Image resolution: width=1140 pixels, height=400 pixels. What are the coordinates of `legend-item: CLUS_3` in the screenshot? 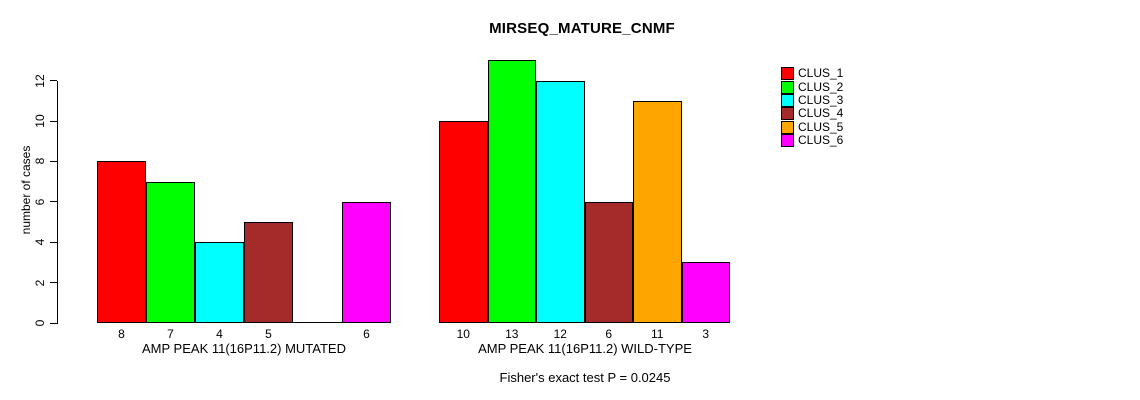 It's located at (812, 99).